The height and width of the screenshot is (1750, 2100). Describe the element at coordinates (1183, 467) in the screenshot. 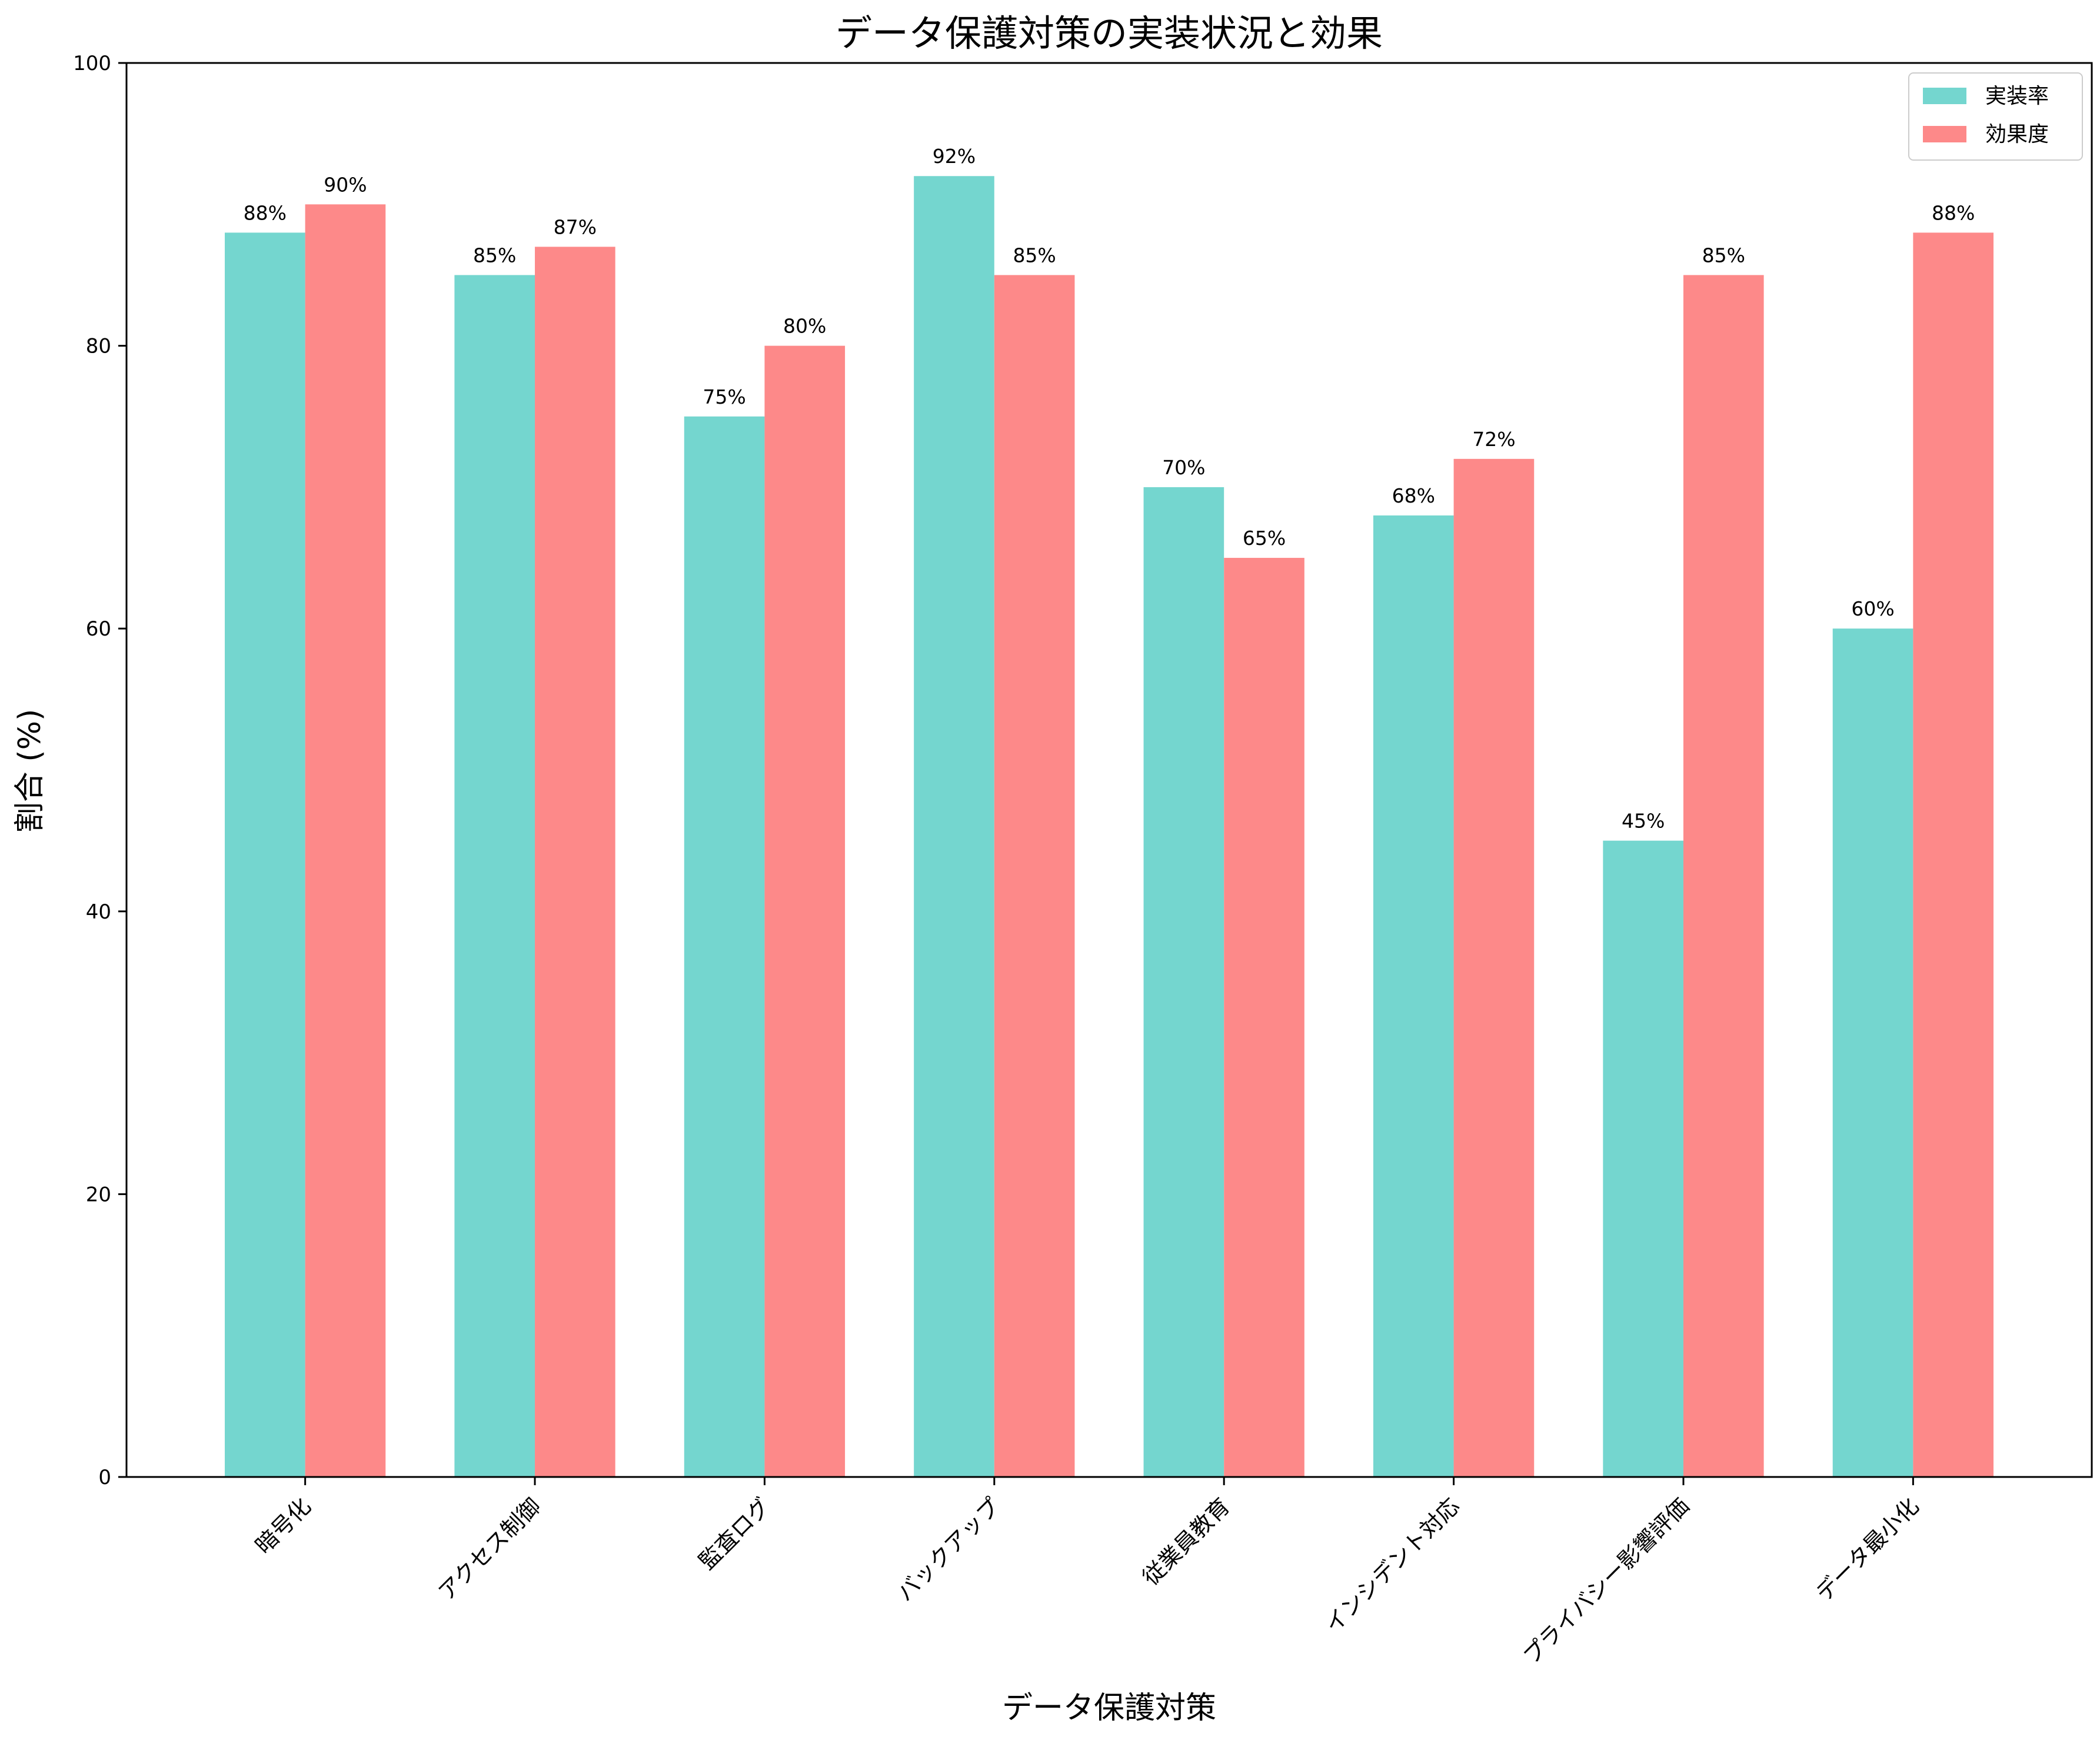

I see `data-label-implementation-4: 70%` at that location.